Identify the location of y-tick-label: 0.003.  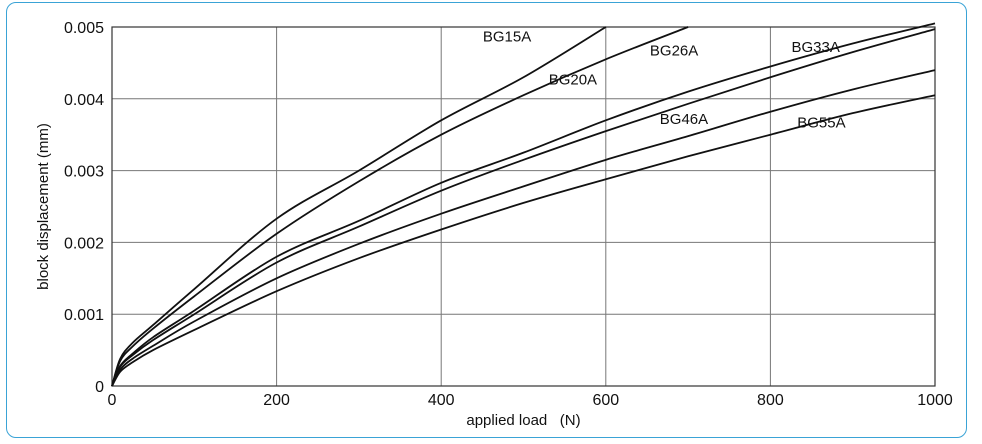
(84, 172).